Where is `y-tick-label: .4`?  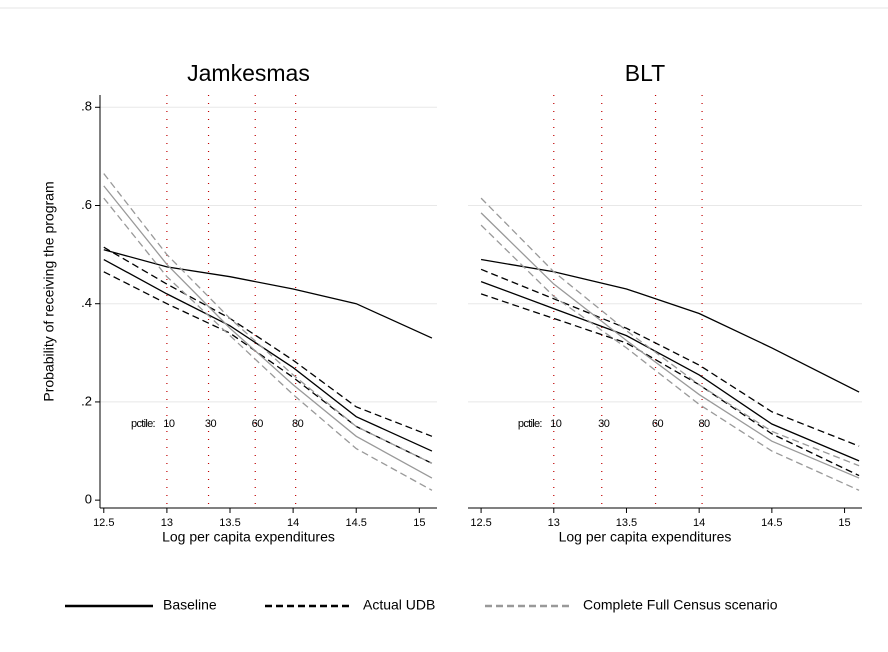
y-tick-label: .4 is located at coordinates (86, 302).